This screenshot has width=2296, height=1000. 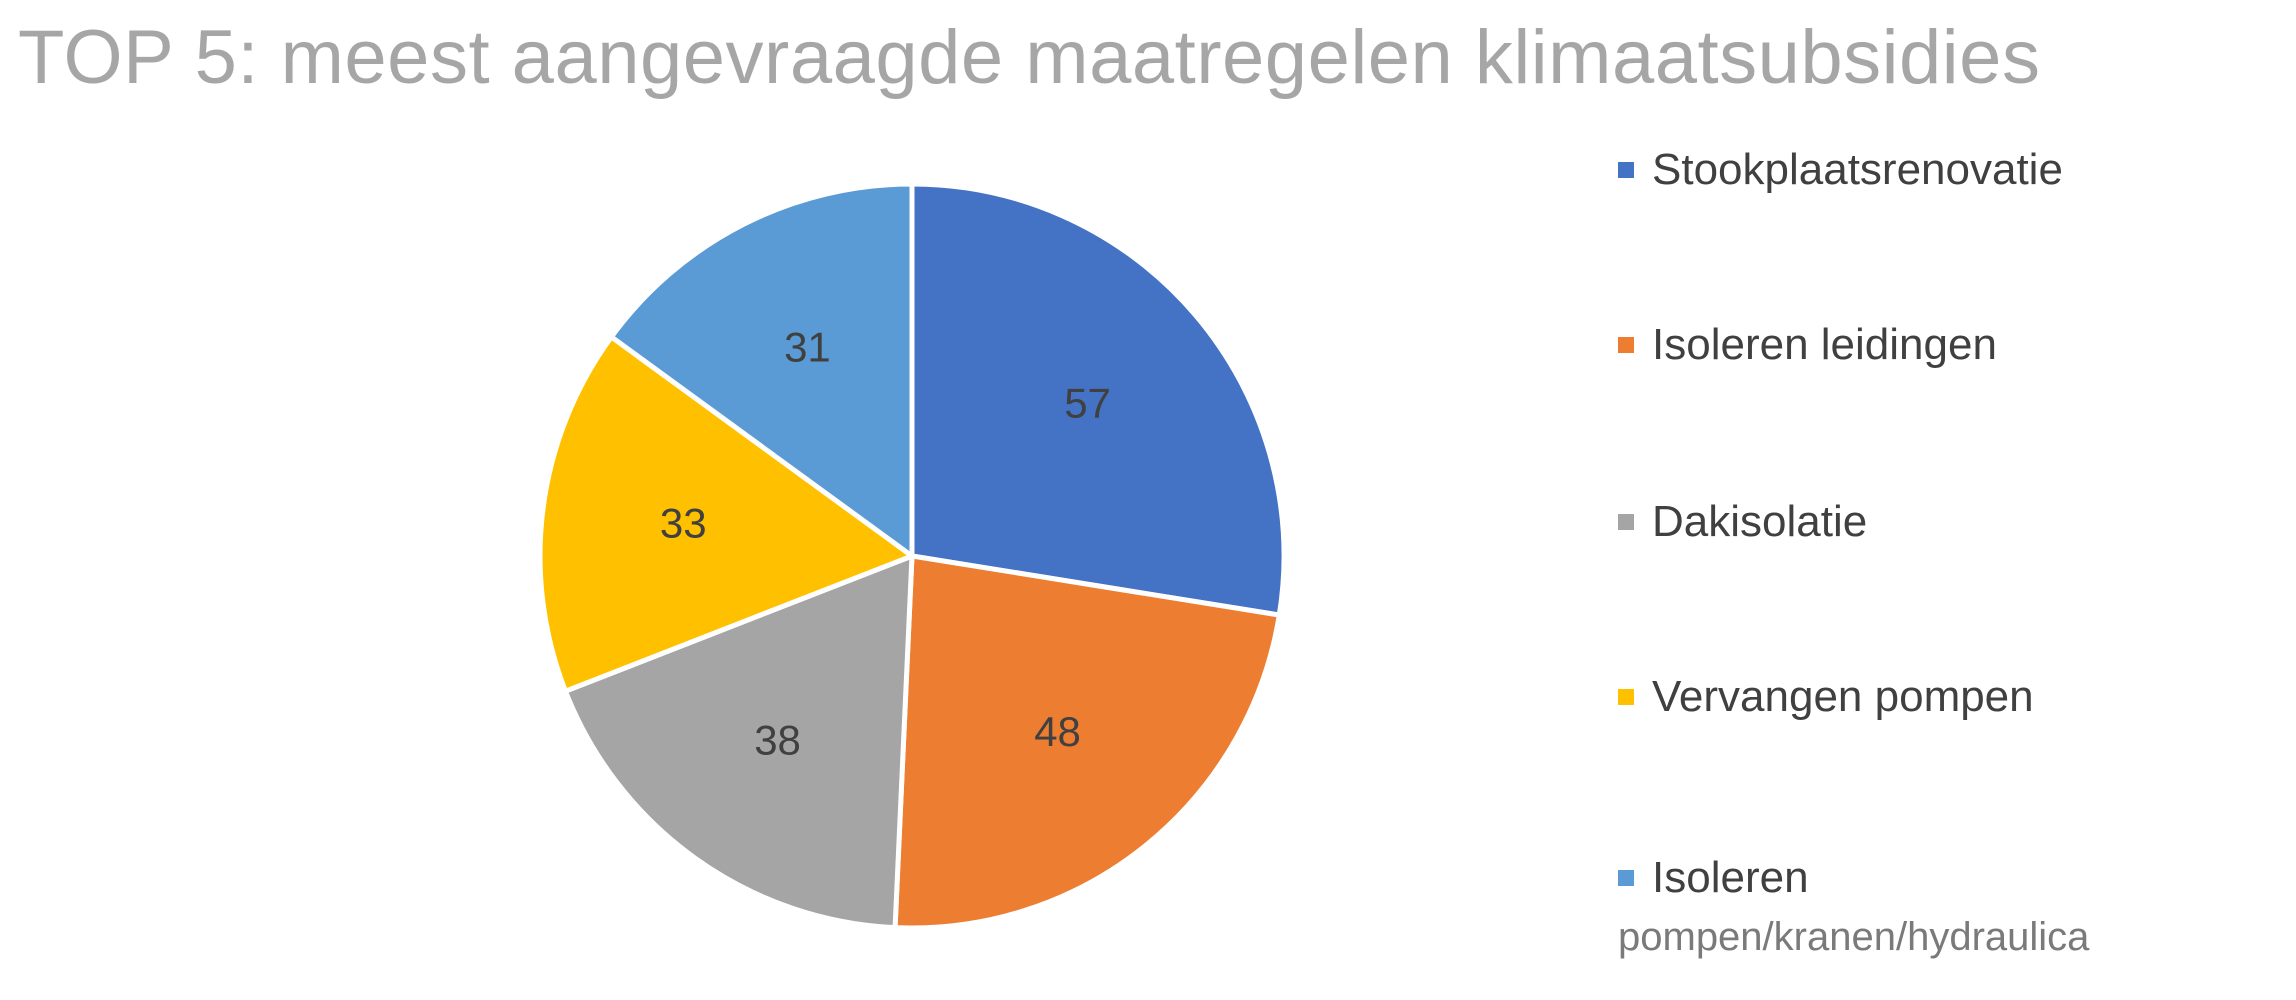 What do you see at coordinates (1057, 731) in the screenshot?
I see `data-label-isoleren-leidingen: 48` at bounding box center [1057, 731].